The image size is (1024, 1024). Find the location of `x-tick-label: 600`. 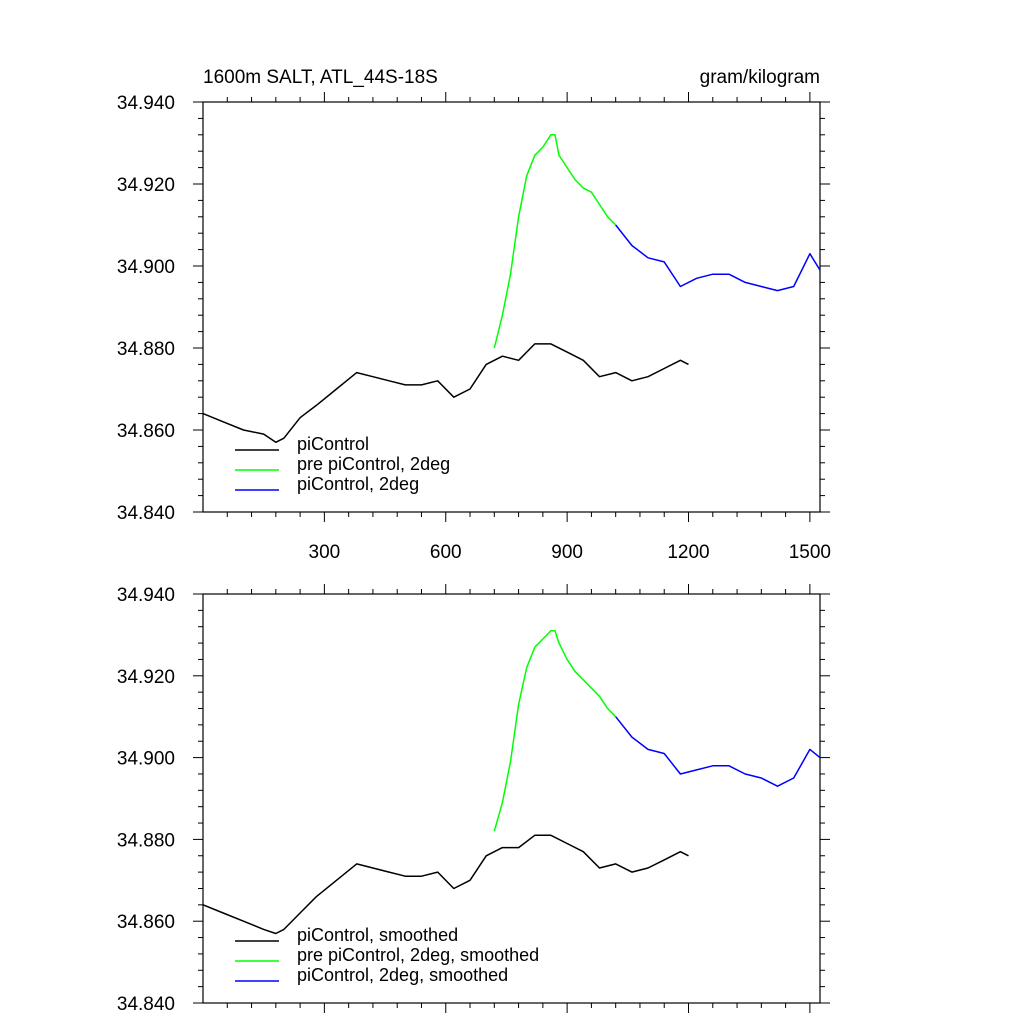

x-tick-label: 600 is located at coordinates (446, 552).